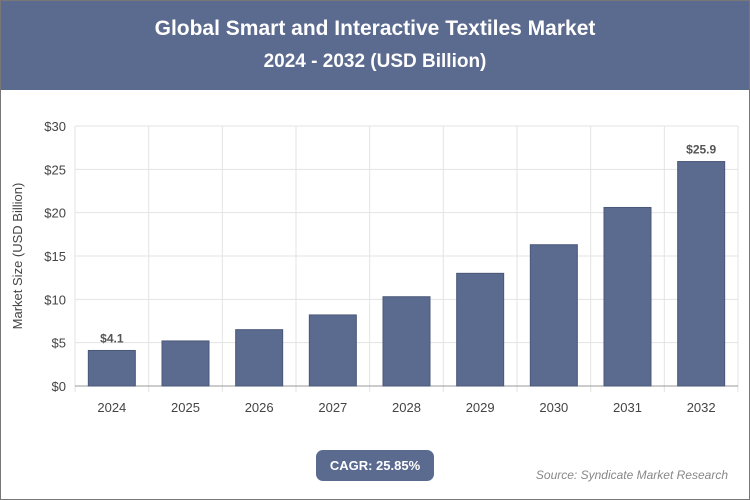 This screenshot has width=750, height=500. What do you see at coordinates (185, 363) in the screenshot?
I see `bar-2025` at bounding box center [185, 363].